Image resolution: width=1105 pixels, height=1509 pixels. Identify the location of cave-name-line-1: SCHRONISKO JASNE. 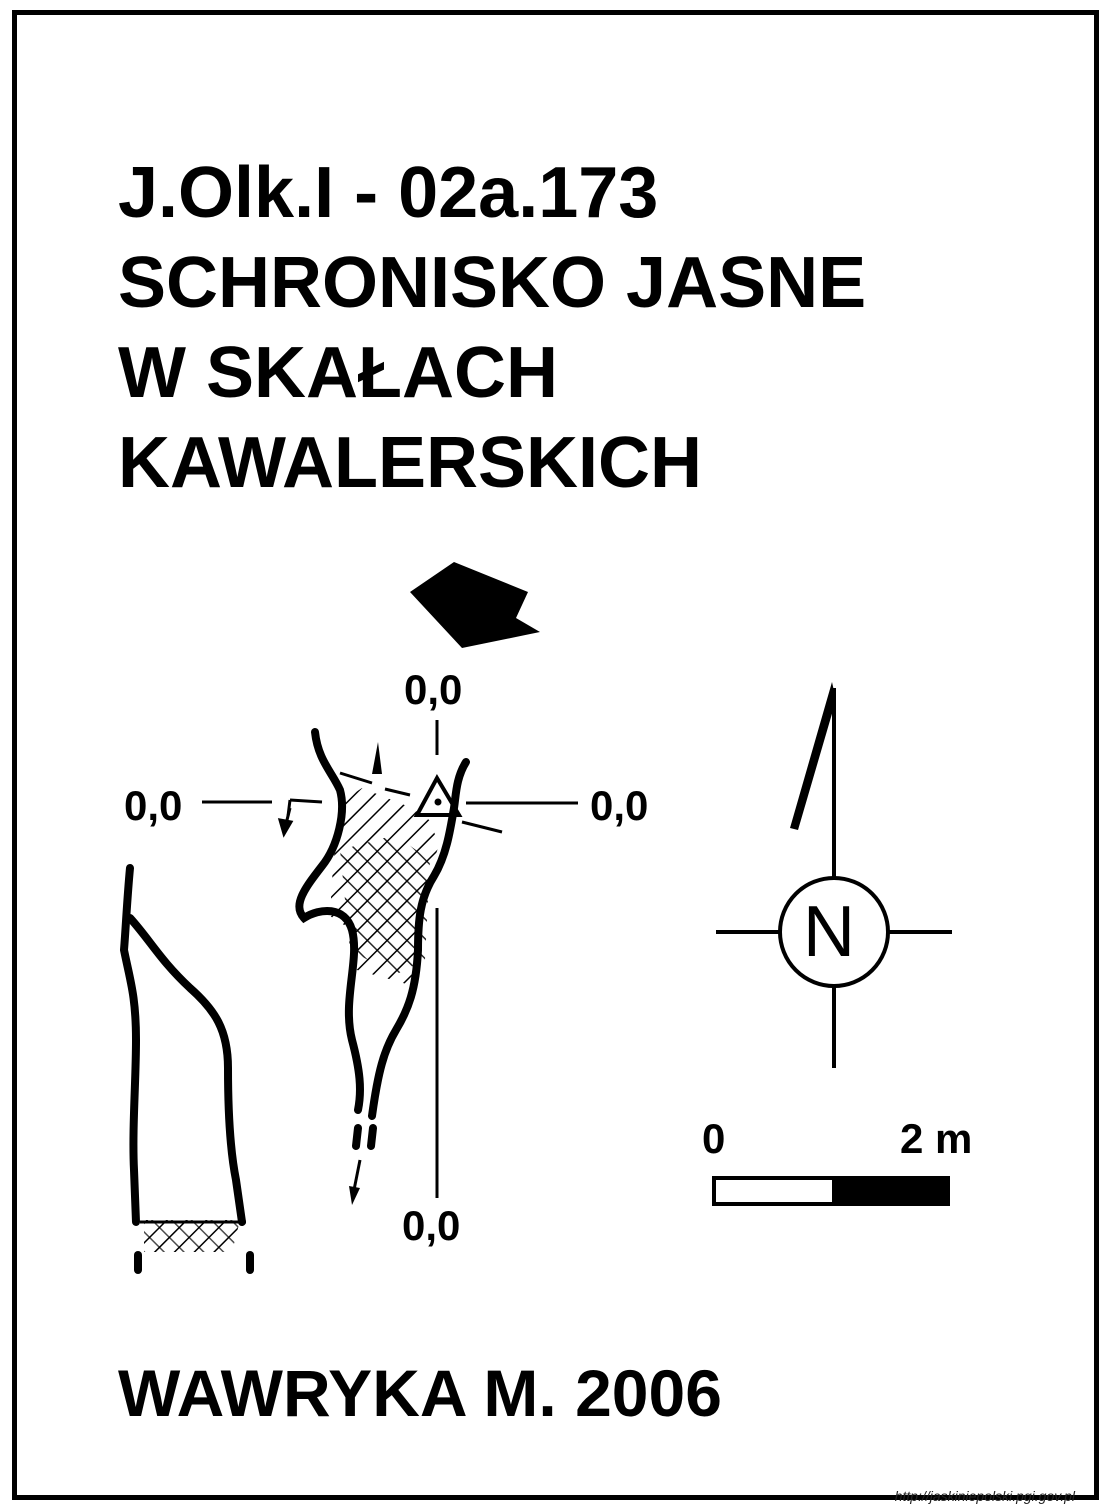
(492, 283).